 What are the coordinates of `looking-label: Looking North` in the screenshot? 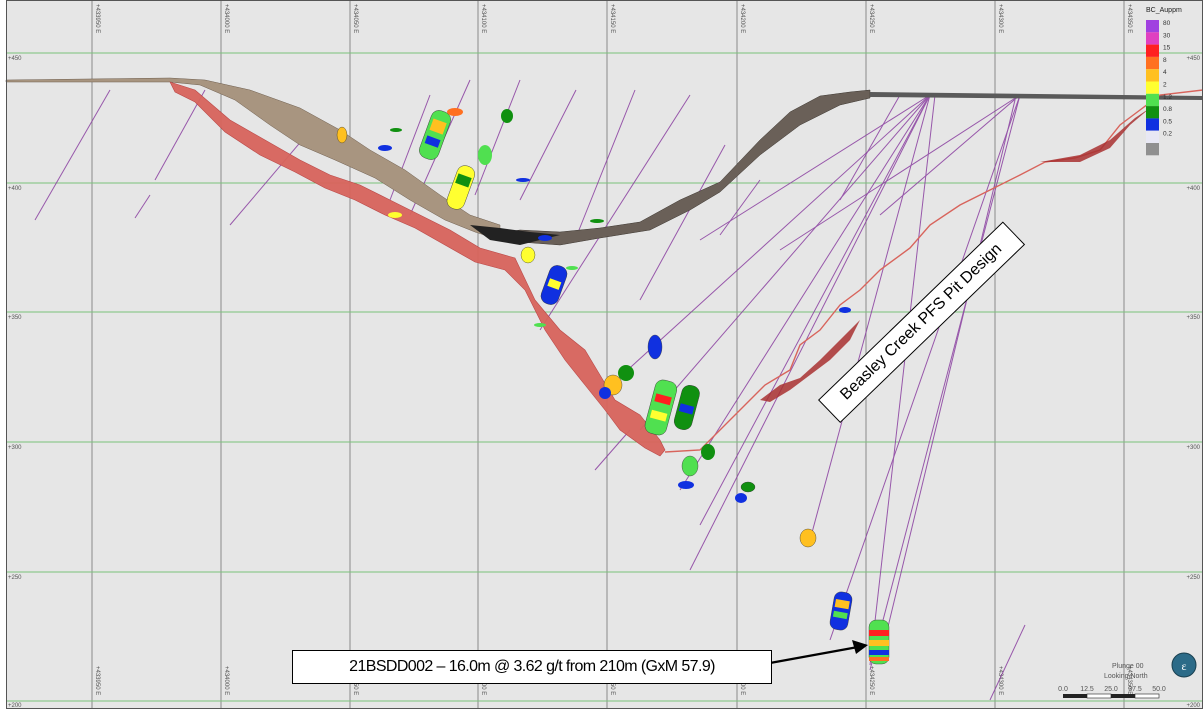 It's located at (1126, 676).